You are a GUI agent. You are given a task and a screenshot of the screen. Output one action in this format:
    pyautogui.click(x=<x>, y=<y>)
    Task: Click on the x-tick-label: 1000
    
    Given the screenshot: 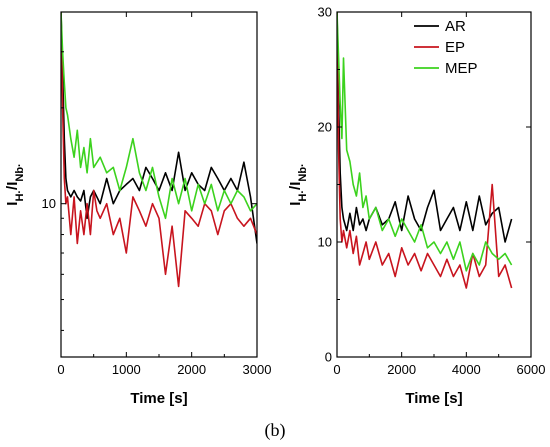 What is the action you would take?
    pyautogui.click(x=126, y=369)
    